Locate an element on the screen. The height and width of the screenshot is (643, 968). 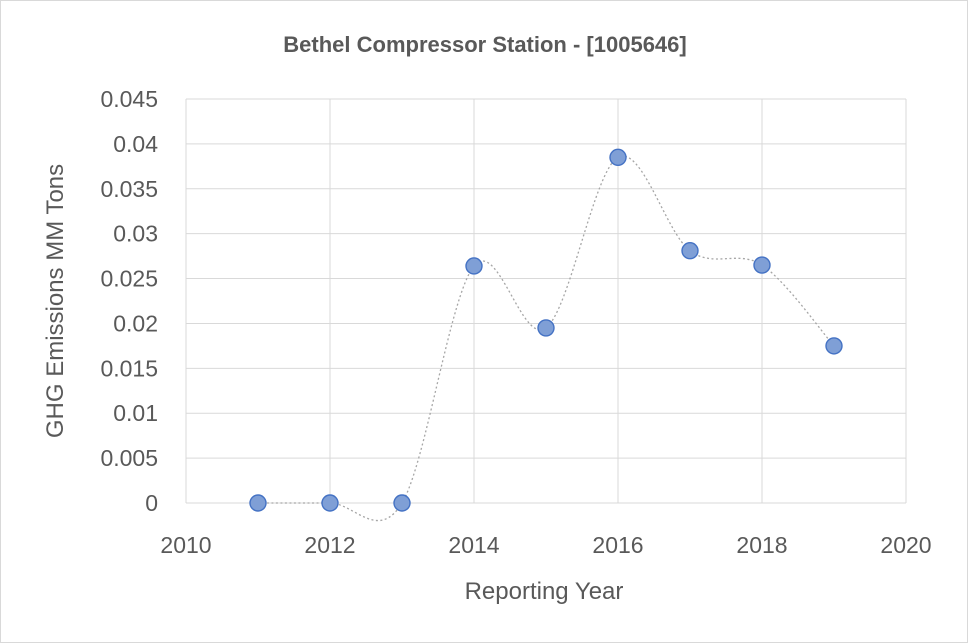
data-point-2016 is located at coordinates (618, 157).